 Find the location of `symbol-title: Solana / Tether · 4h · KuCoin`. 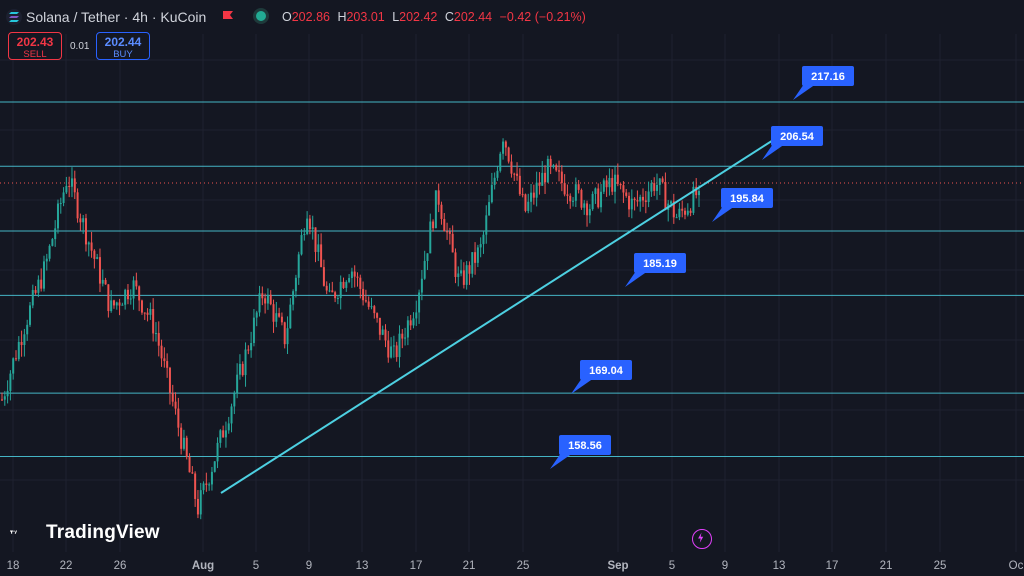

symbol-title: Solana / Tether · 4h · KuCoin is located at coordinates (116, 17).